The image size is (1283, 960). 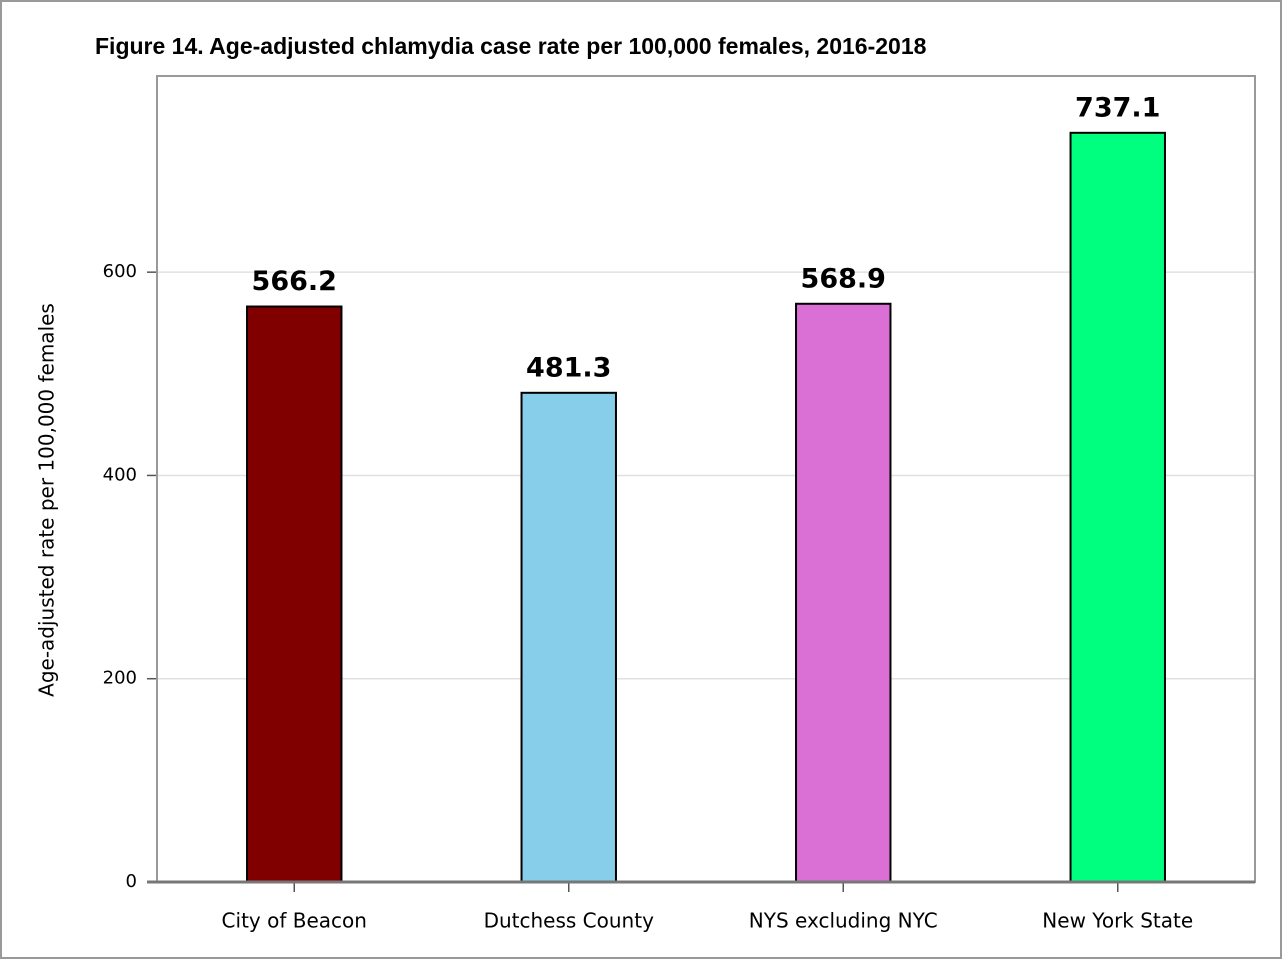 I want to click on y-axis-label: Age-adjusted rate per 100,000 females, so click(x=47, y=500).